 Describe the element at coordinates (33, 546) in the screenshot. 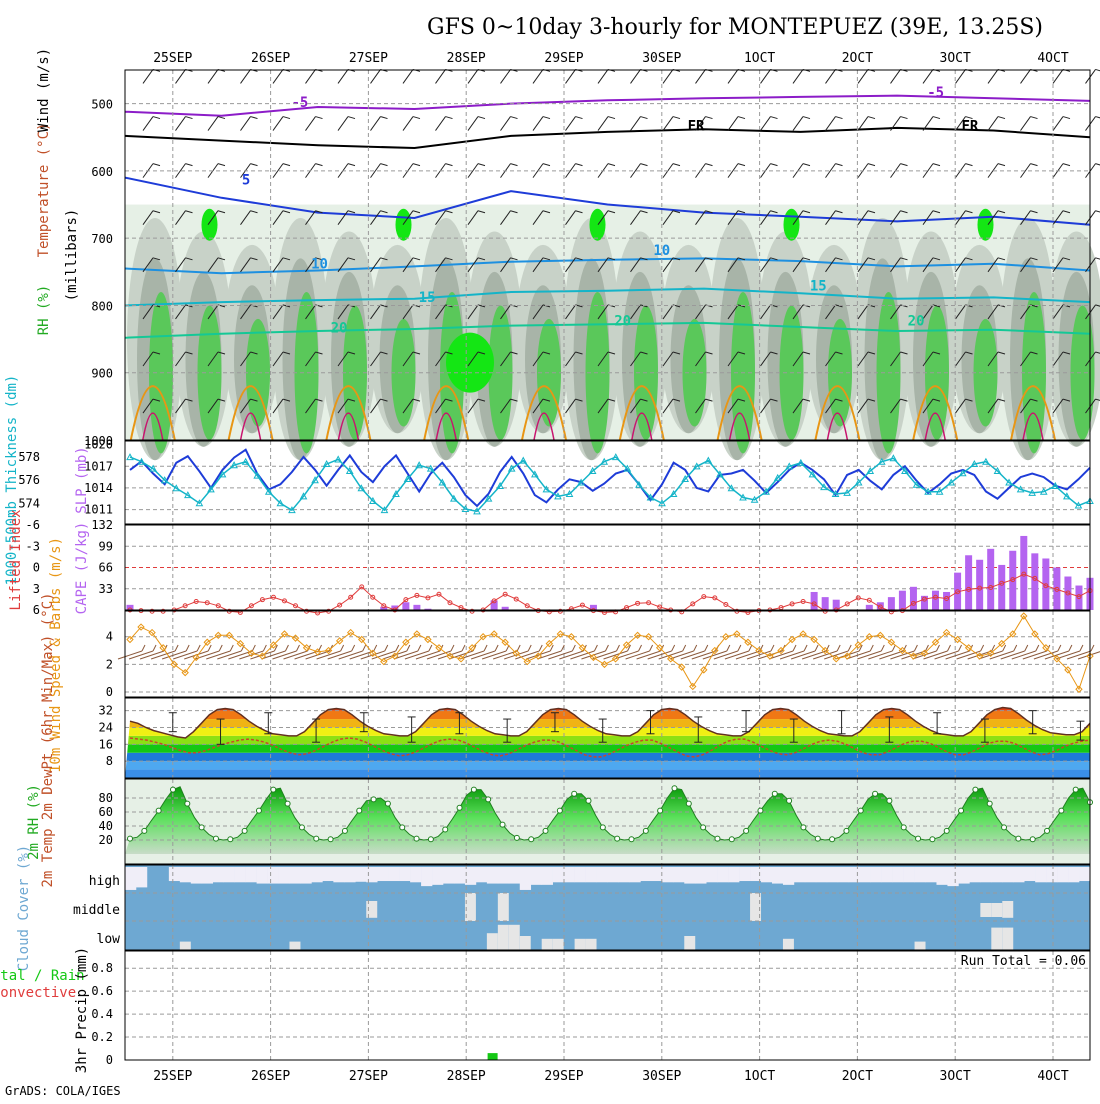

I see `li-tick: -3` at that location.